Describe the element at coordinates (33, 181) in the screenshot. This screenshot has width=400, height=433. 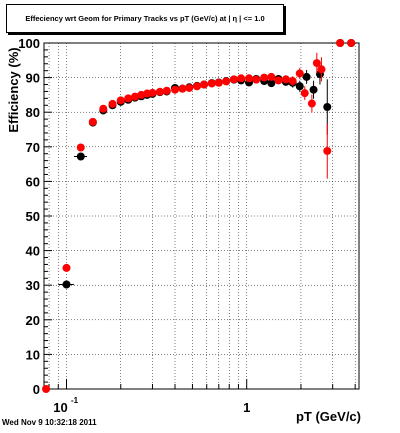
I see `y-tick-label: 60` at that location.